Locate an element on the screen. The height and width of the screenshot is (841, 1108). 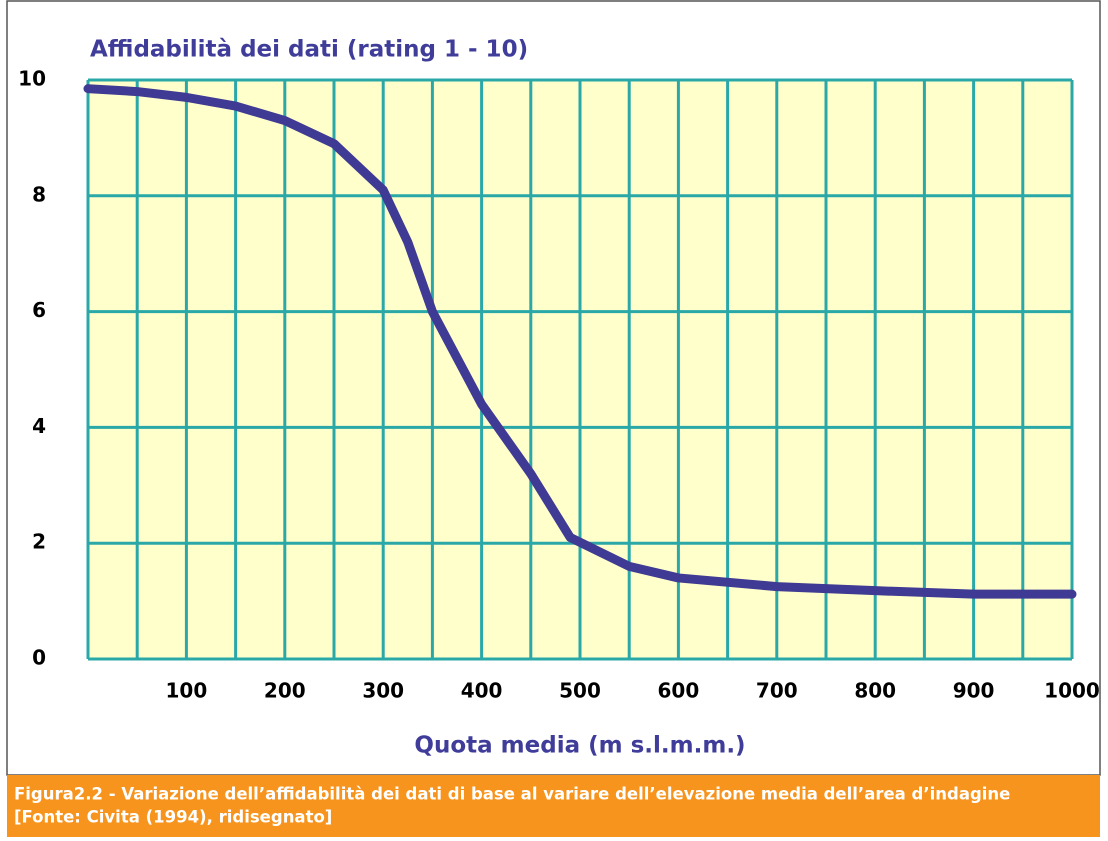
chart-title: Affidabilità dei dati (rating 1 - 10) is located at coordinates (309, 50).